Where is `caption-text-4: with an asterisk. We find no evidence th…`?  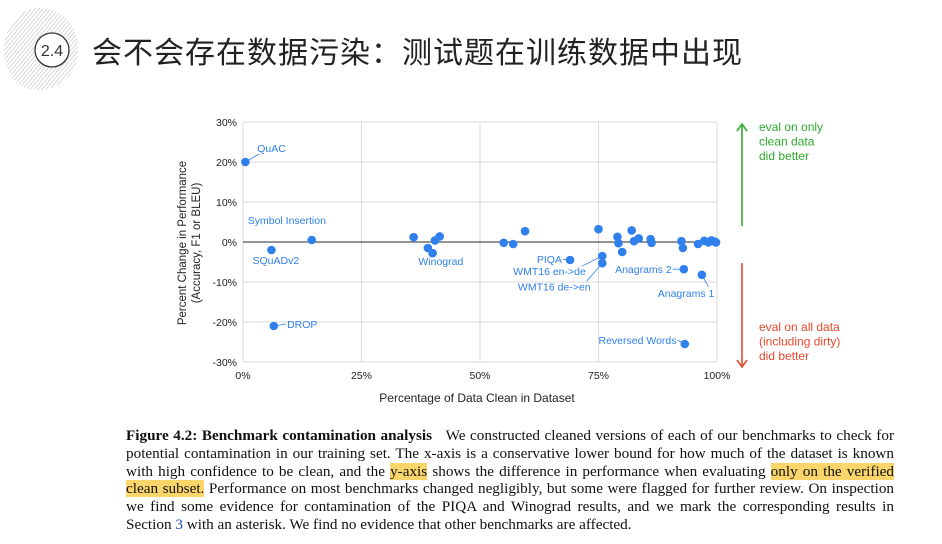 caption-text-4: with an asterisk. We find no evidence th… is located at coordinates (409, 524).